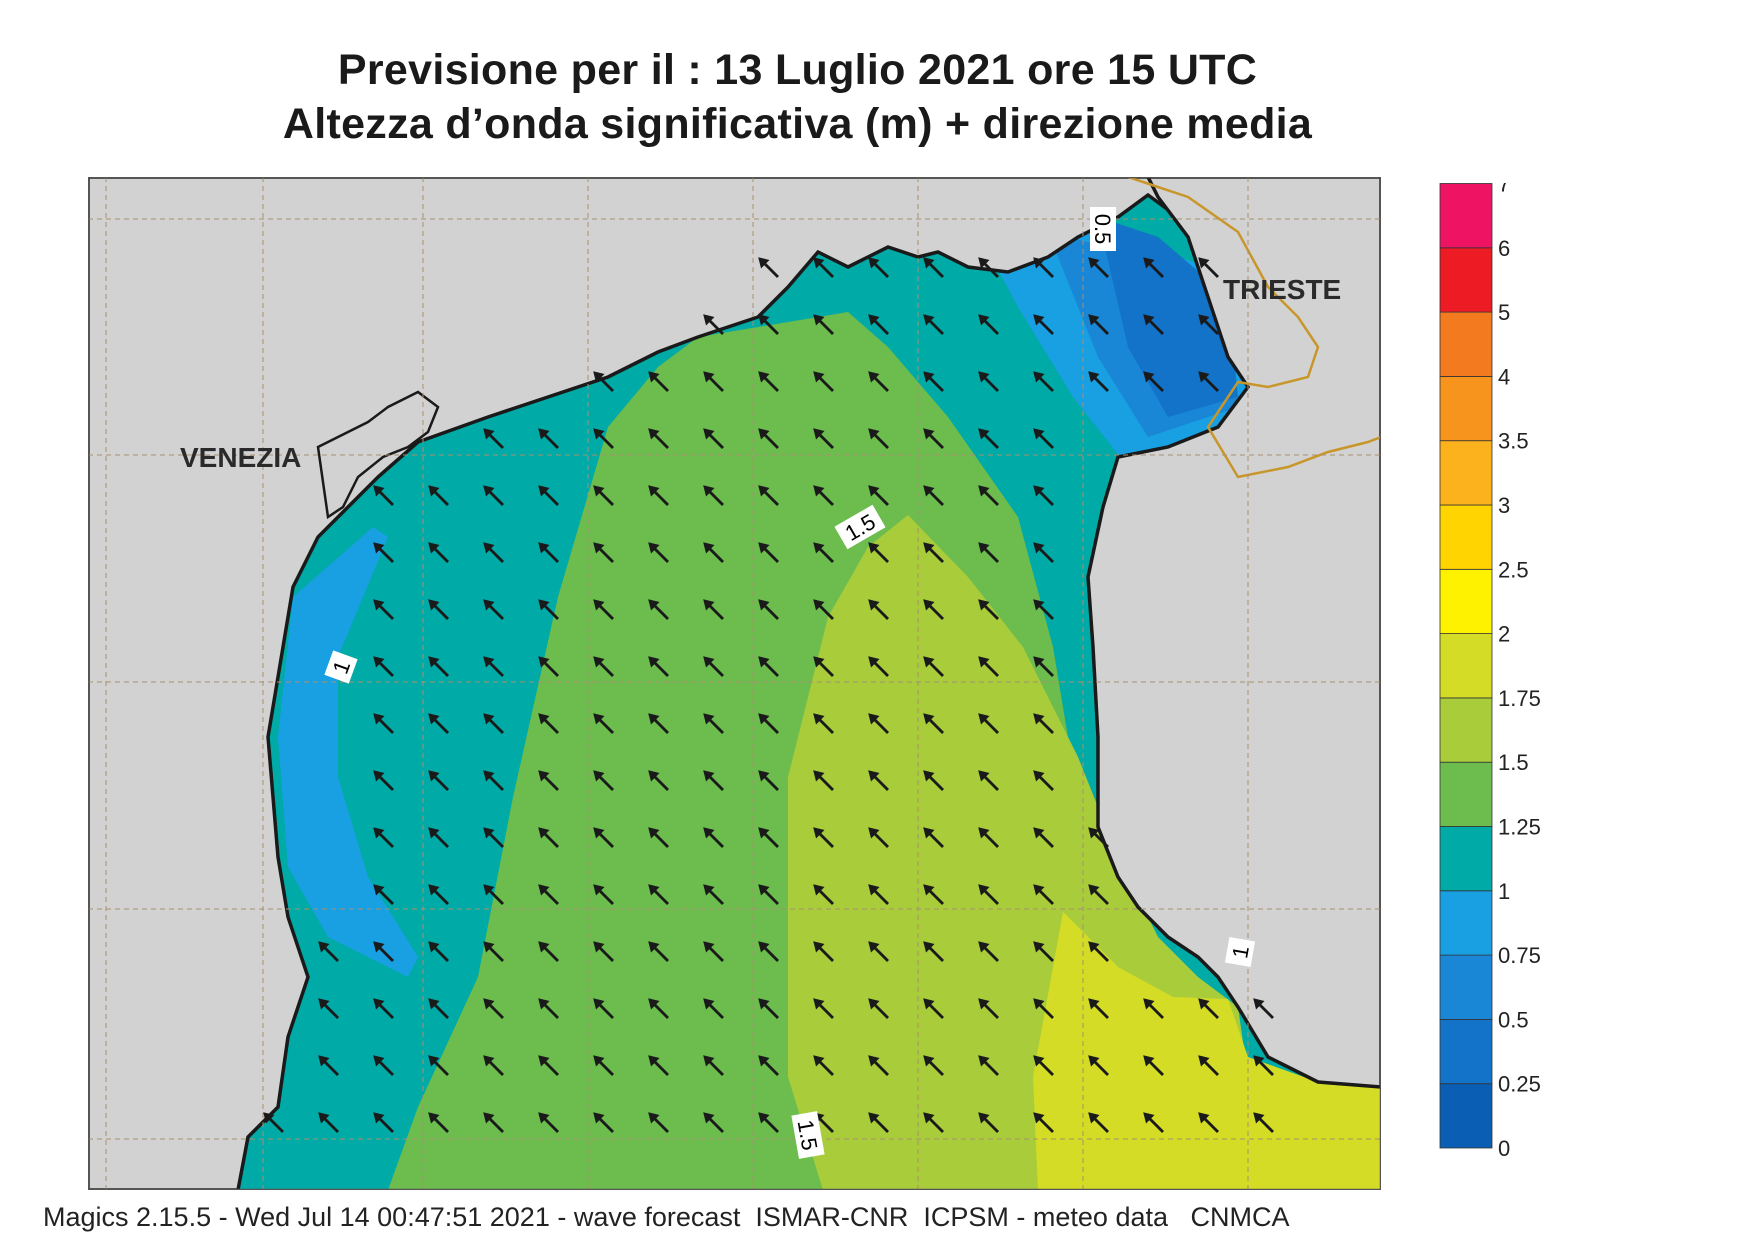  What do you see at coordinates (1504, 634) in the screenshot?
I see `legend-tick-label: 2` at bounding box center [1504, 634].